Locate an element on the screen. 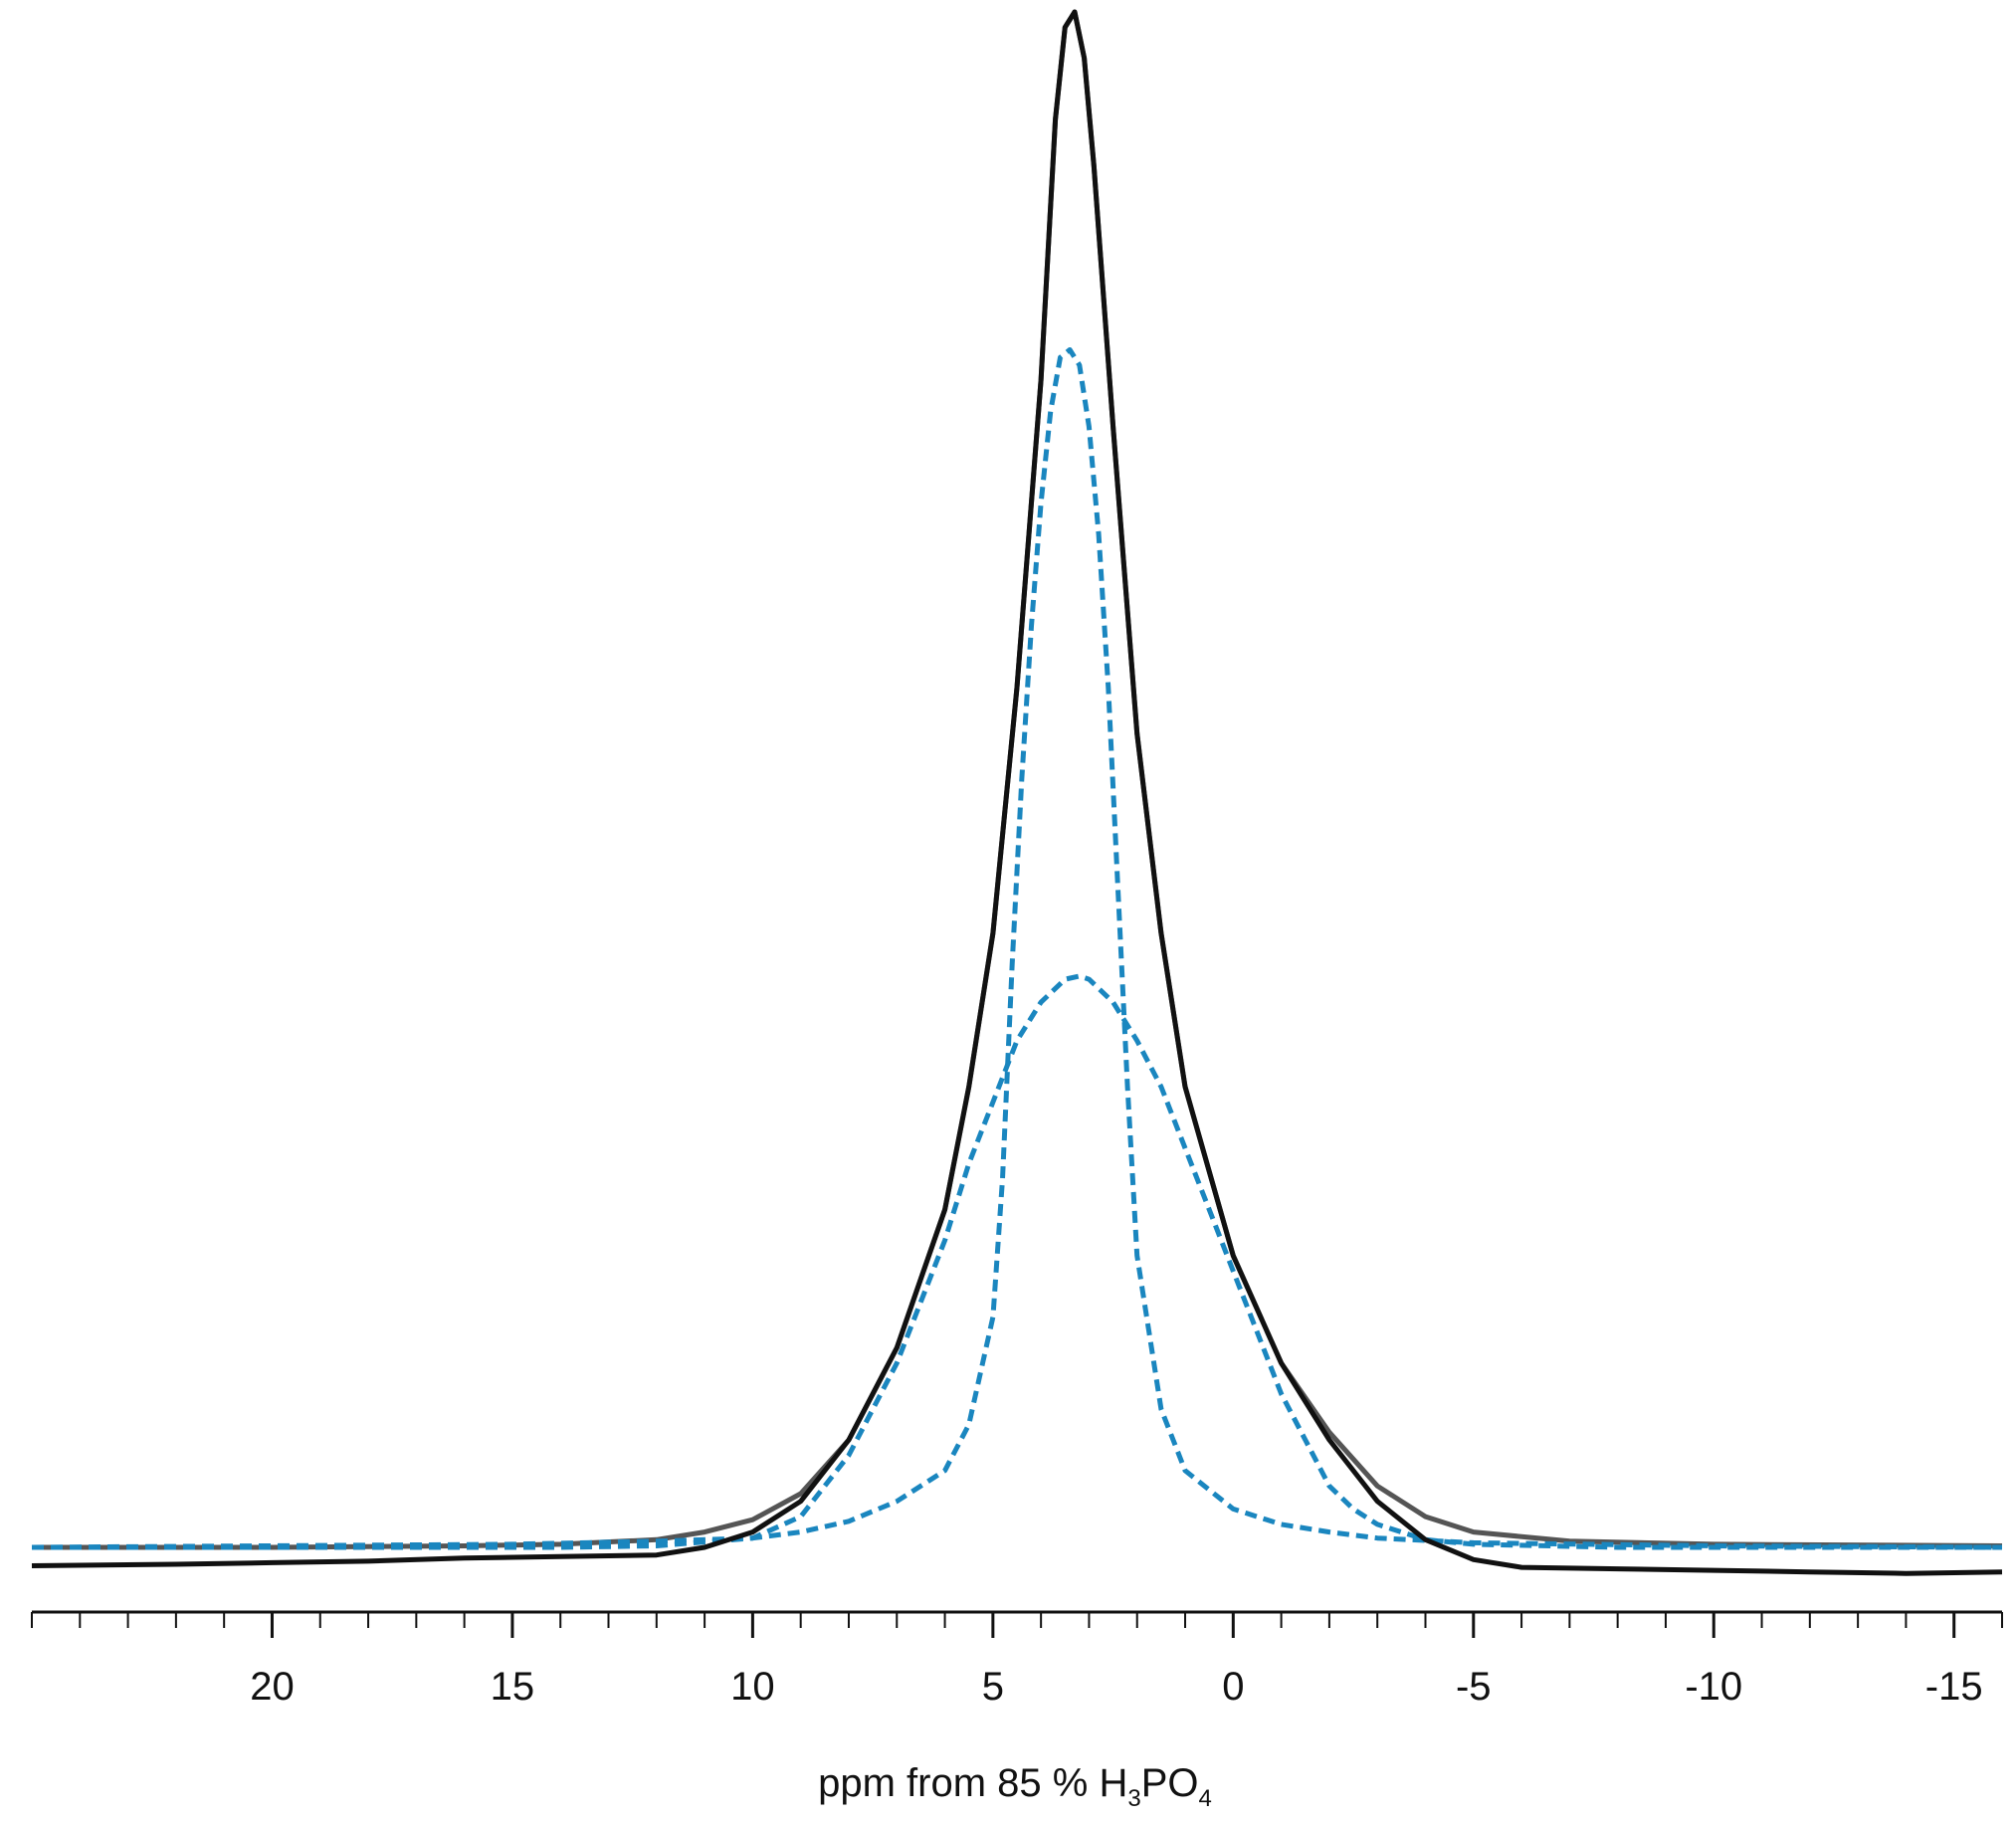 The image size is (2016, 1823). x-axis-title: ppm from 85 % H3PO4 is located at coordinates (1015, 1786).